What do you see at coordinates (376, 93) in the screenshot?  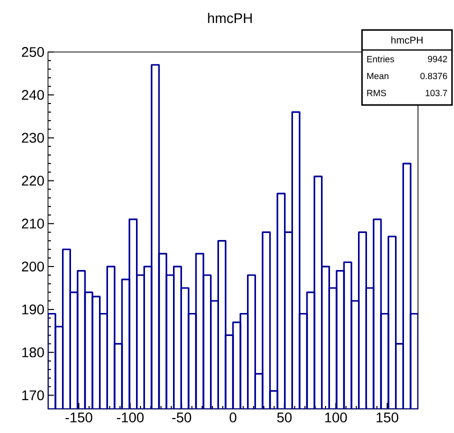 I see `annotation: RMS` at bounding box center [376, 93].